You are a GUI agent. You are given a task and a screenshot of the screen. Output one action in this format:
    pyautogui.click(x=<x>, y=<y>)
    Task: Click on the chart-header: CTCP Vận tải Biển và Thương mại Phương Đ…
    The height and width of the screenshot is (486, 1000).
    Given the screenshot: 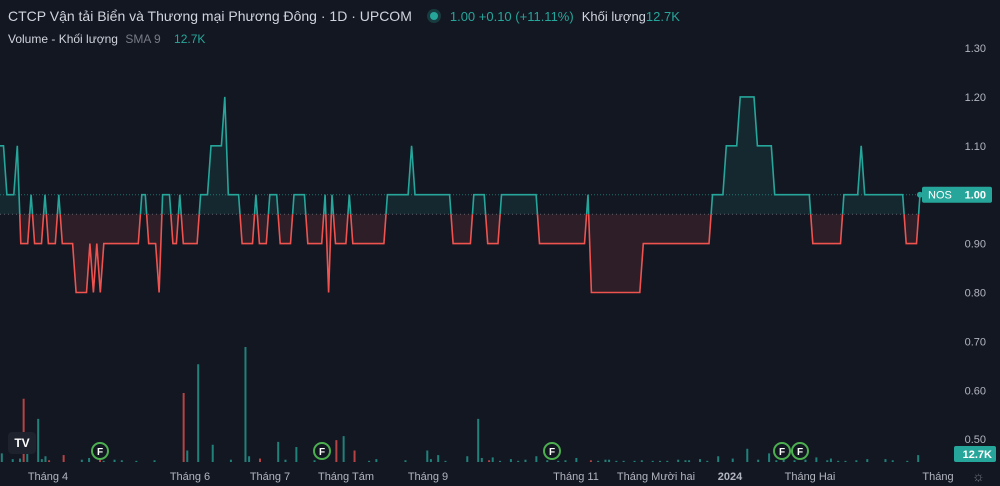 What is the action you would take?
    pyautogui.click(x=344, y=16)
    